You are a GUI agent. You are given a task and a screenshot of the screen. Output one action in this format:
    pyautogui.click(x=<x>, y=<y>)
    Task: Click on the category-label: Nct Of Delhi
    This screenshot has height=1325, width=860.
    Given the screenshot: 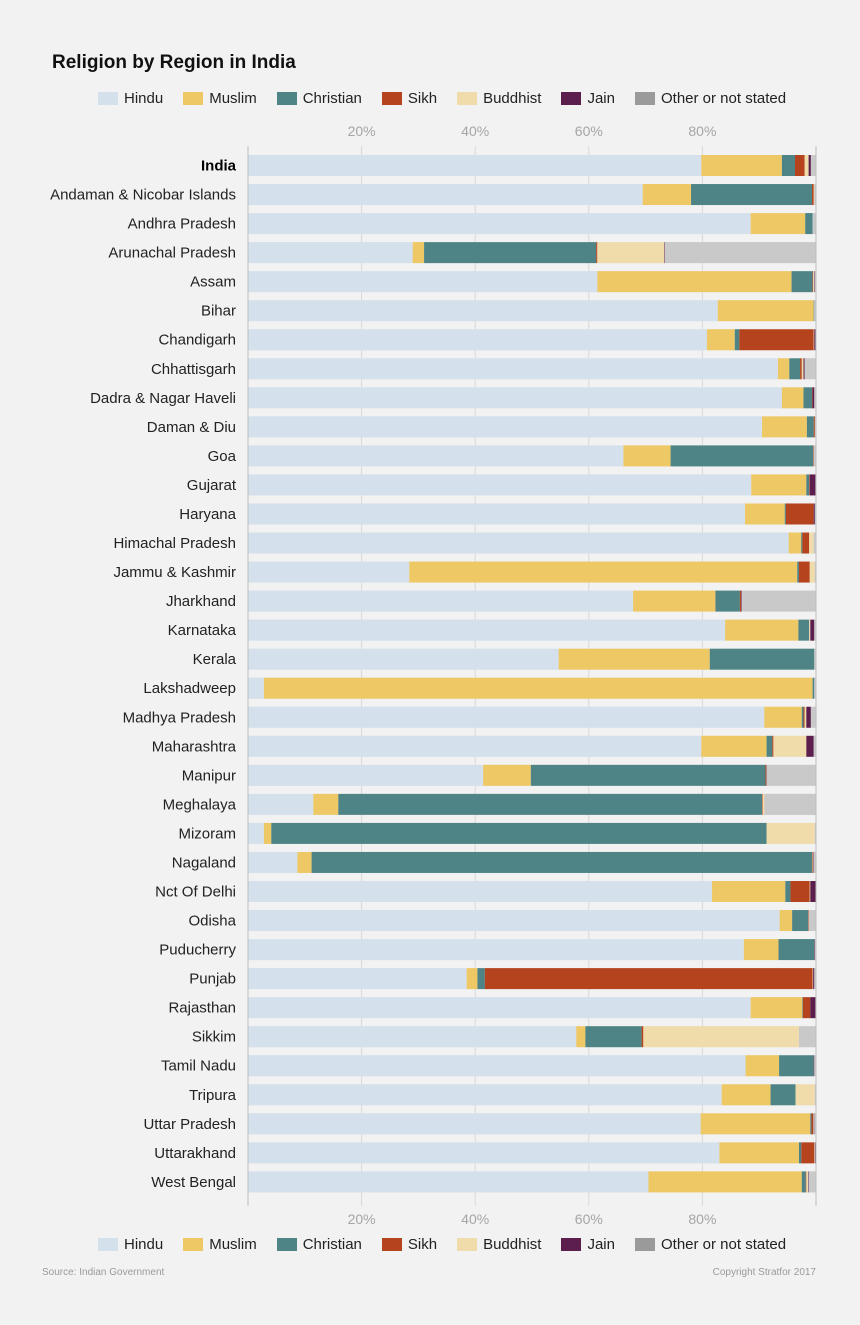 What is the action you would take?
    pyautogui.click(x=195, y=892)
    